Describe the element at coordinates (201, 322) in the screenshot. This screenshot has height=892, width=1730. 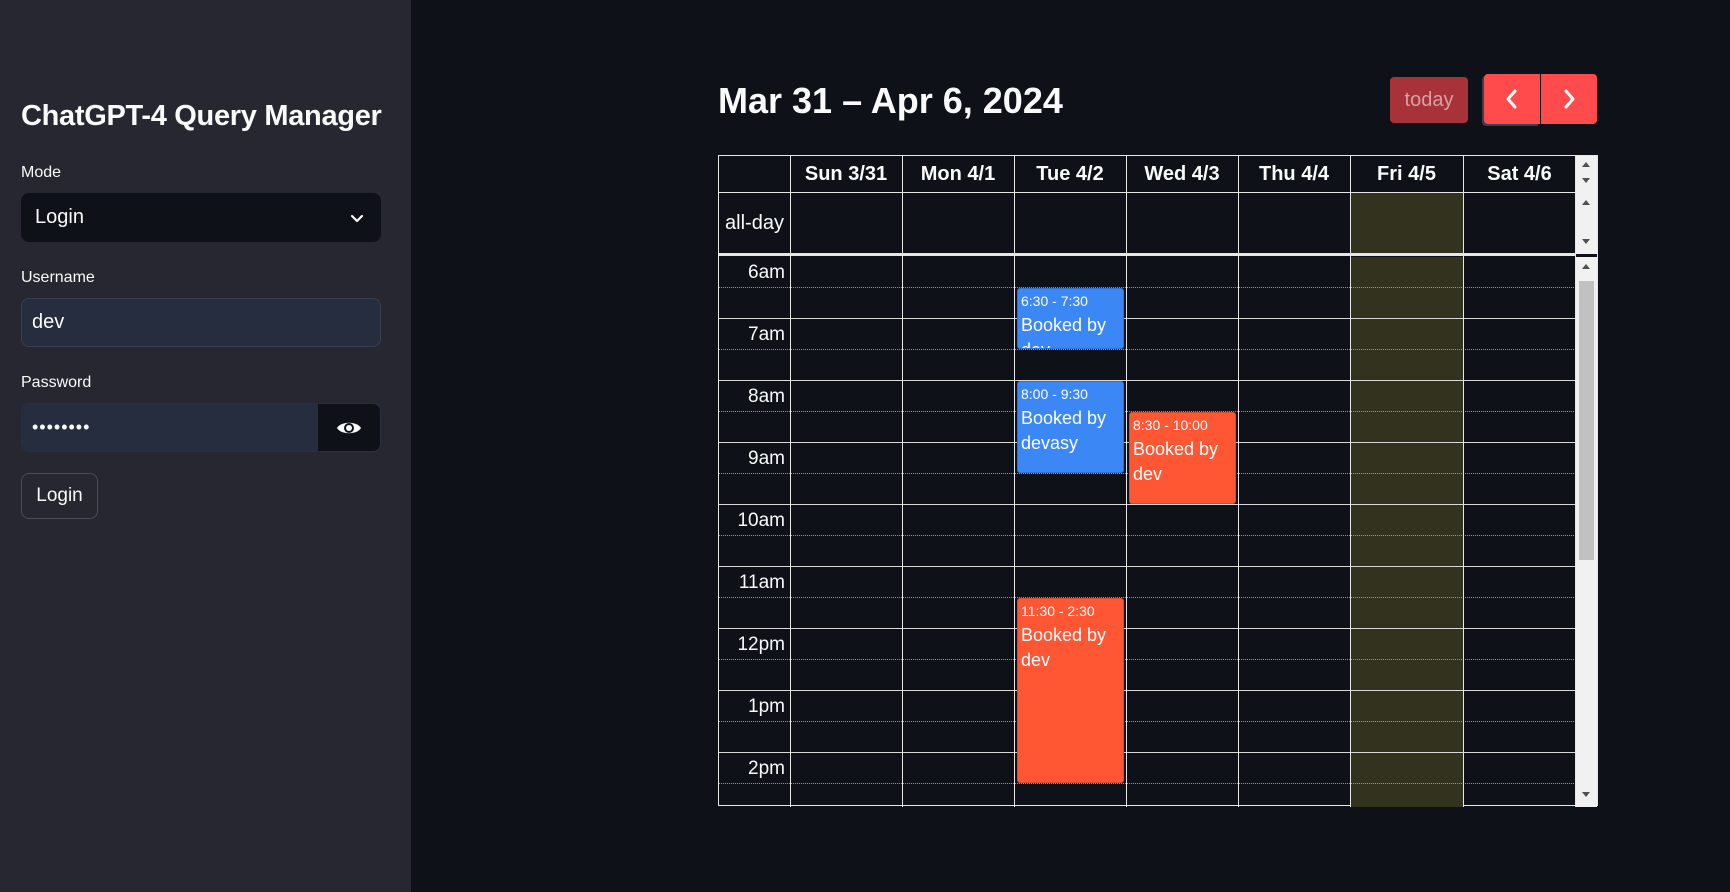
I see `username-input: dev` at that location.